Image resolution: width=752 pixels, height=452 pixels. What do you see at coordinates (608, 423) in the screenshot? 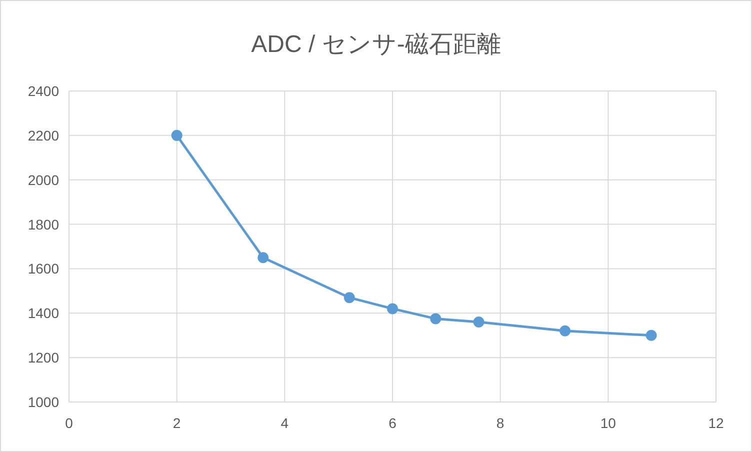
I see `x-tick-label: 10` at bounding box center [608, 423].